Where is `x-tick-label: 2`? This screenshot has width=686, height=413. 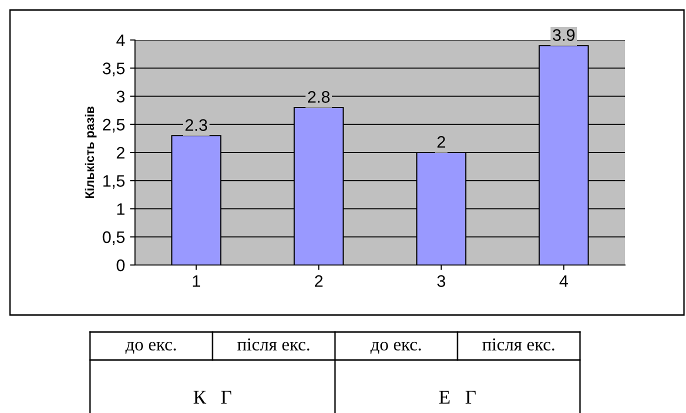
x-tick-label: 2 is located at coordinates (318, 281).